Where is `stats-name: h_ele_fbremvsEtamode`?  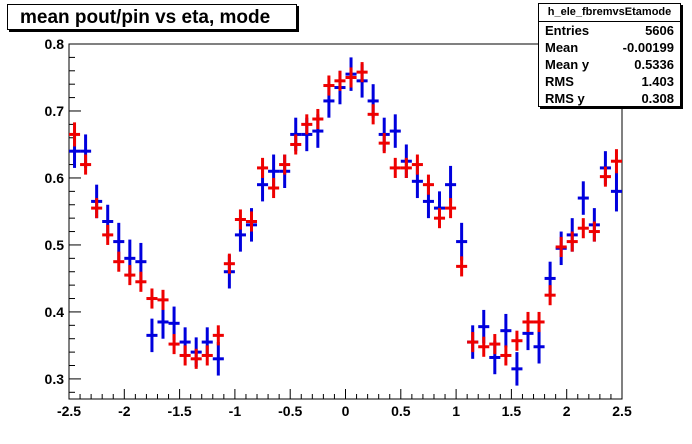
stats-name: h_ele_fbremvsEtamode is located at coordinates (609, 13).